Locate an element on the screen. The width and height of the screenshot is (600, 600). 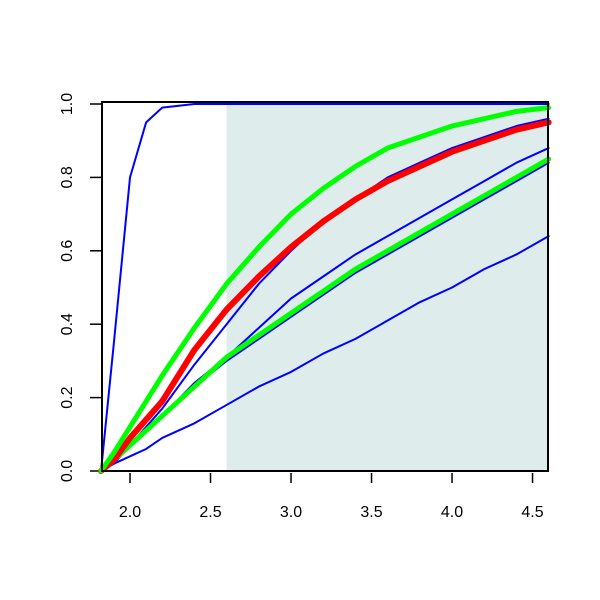
x-tick-label: 3.5 is located at coordinates (371, 512).